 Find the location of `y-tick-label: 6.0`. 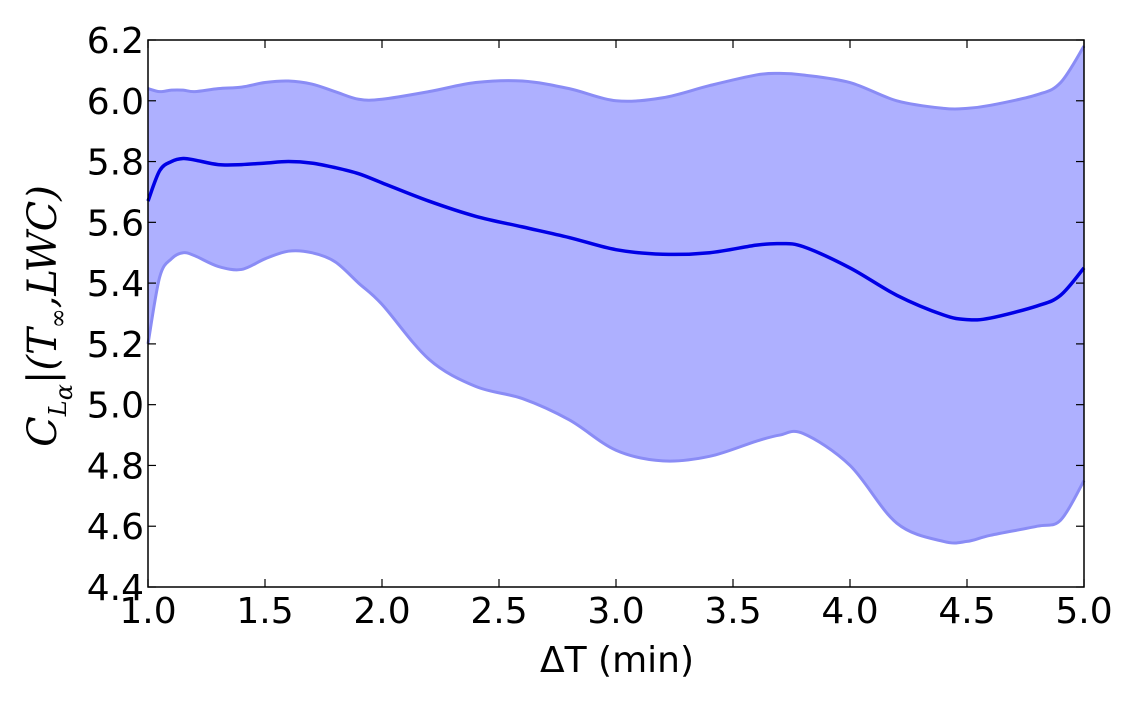

y-tick-label: 6.0 is located at coordinates (115, 102).